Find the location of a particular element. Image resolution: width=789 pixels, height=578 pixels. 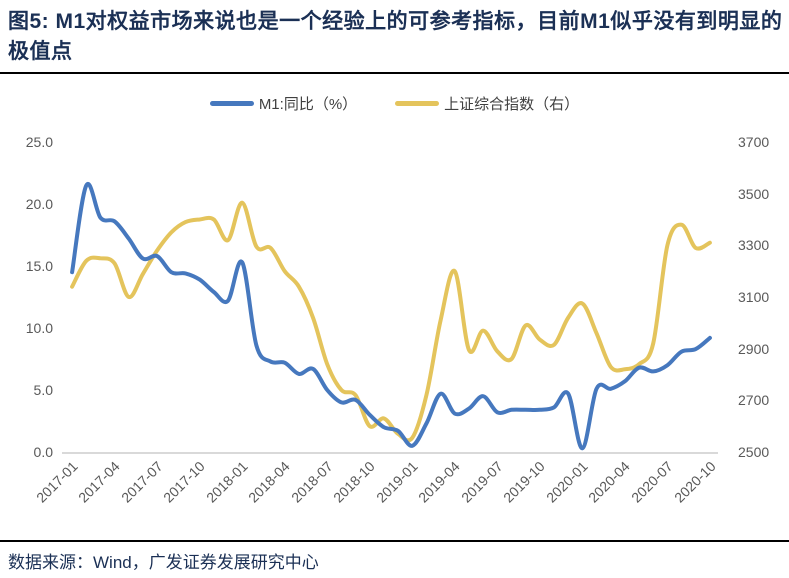

y-tick-label: 20.0 is located at coordinates (39, 204).